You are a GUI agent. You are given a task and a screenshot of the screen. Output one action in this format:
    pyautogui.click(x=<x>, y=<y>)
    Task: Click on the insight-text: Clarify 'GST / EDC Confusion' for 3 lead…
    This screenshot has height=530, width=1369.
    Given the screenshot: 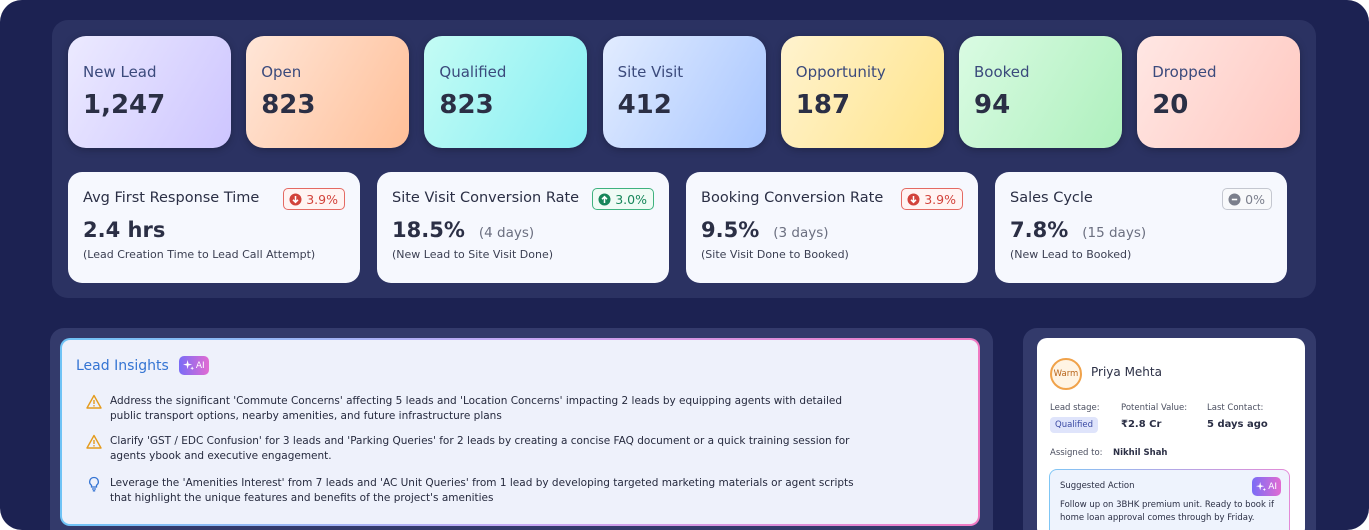 What is the action you would take?
    pyautogui.click(x=480, y=448)
    